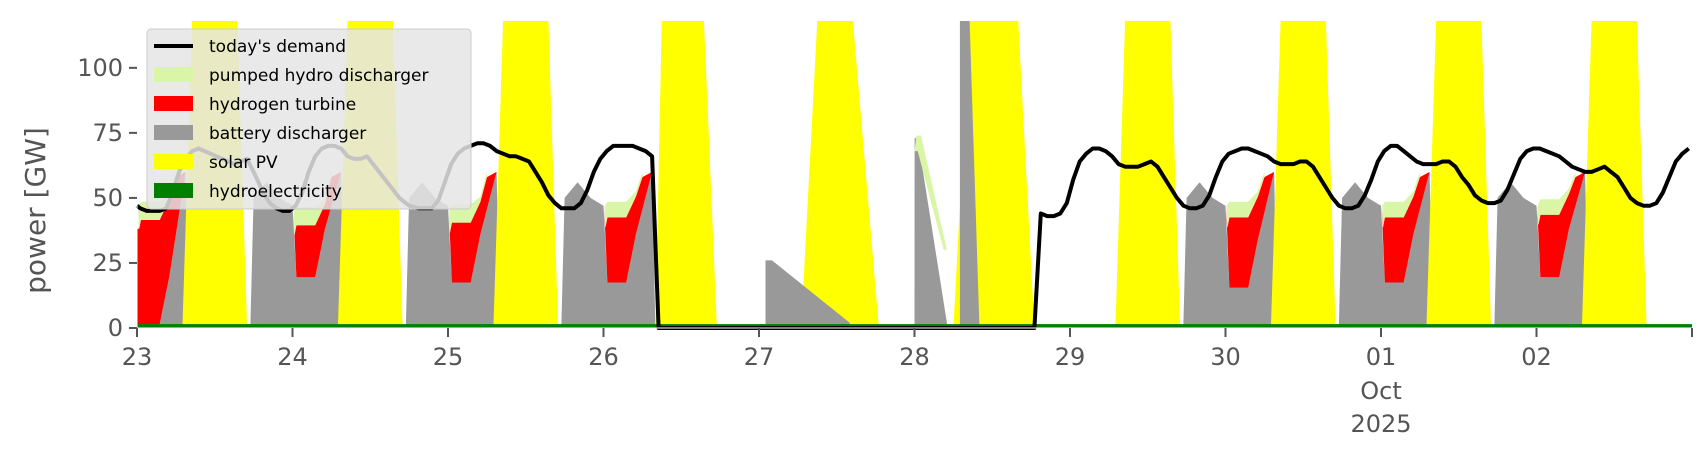 The width and height of the screenshot is (1706, 460). What do you see at coordinates (292, 357) in the screenshot?
I see `x-tick-label: 24` at bounding box center [292, 357].